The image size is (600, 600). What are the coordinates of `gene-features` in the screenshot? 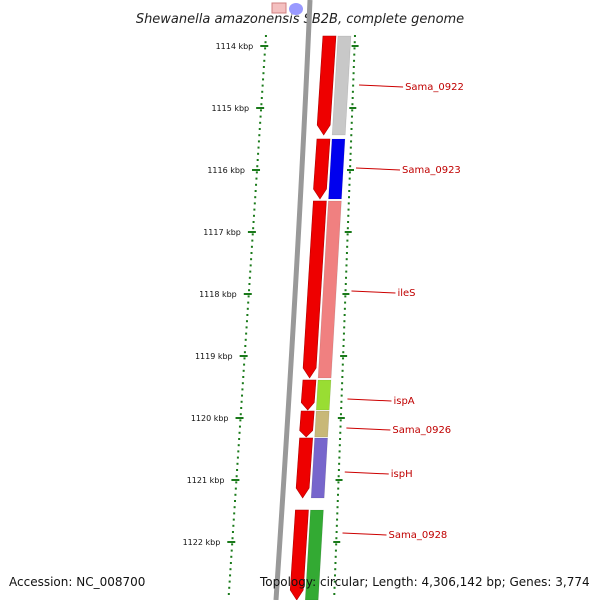 It's located at (320, 317).